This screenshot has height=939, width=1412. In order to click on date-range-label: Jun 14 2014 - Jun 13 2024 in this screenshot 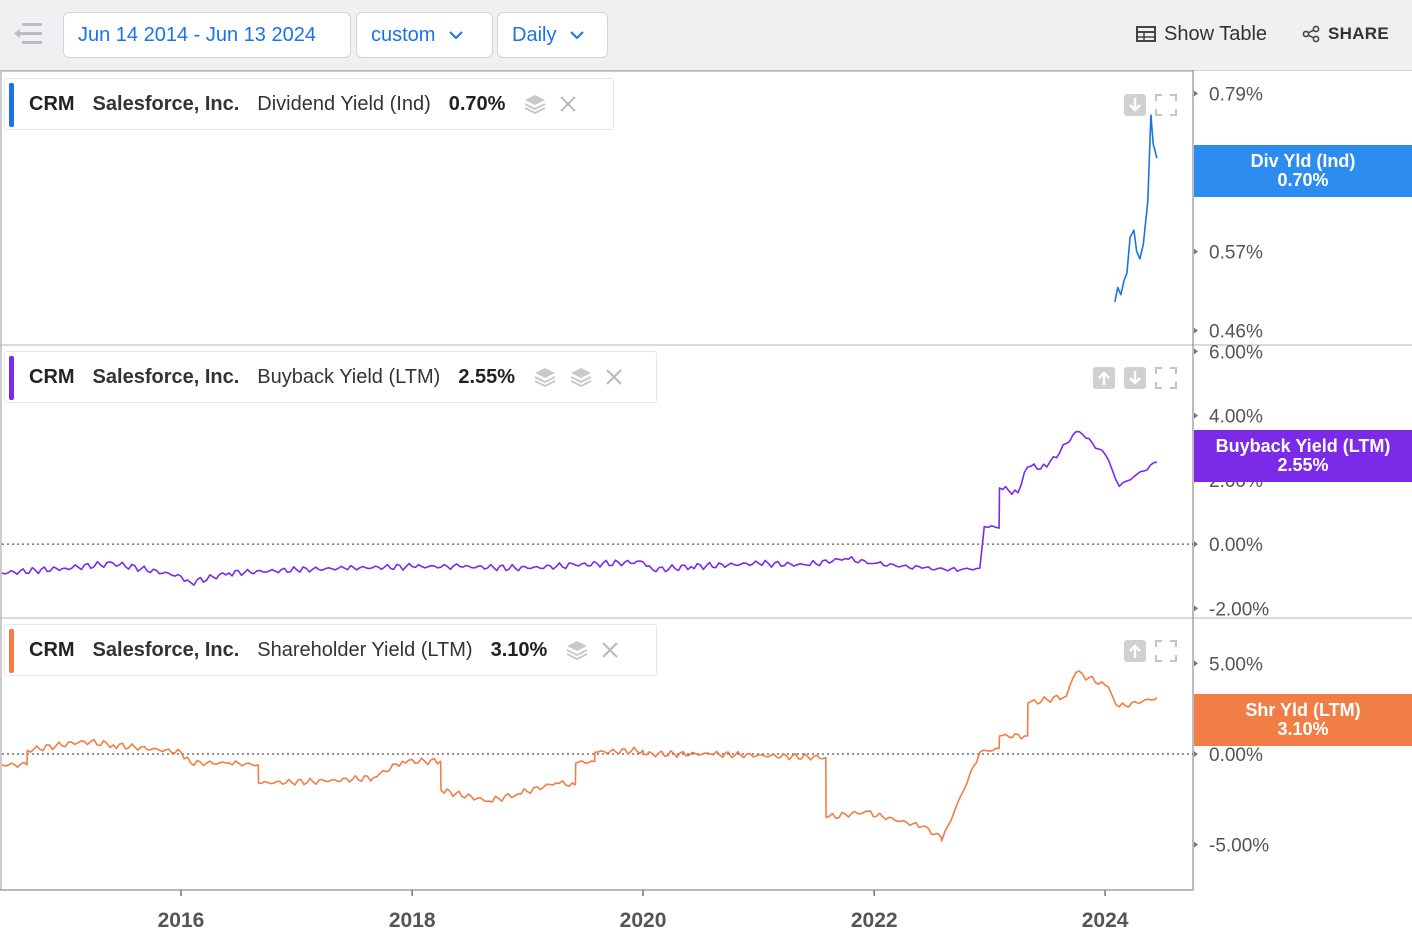, I will do `click(197, 34)`.